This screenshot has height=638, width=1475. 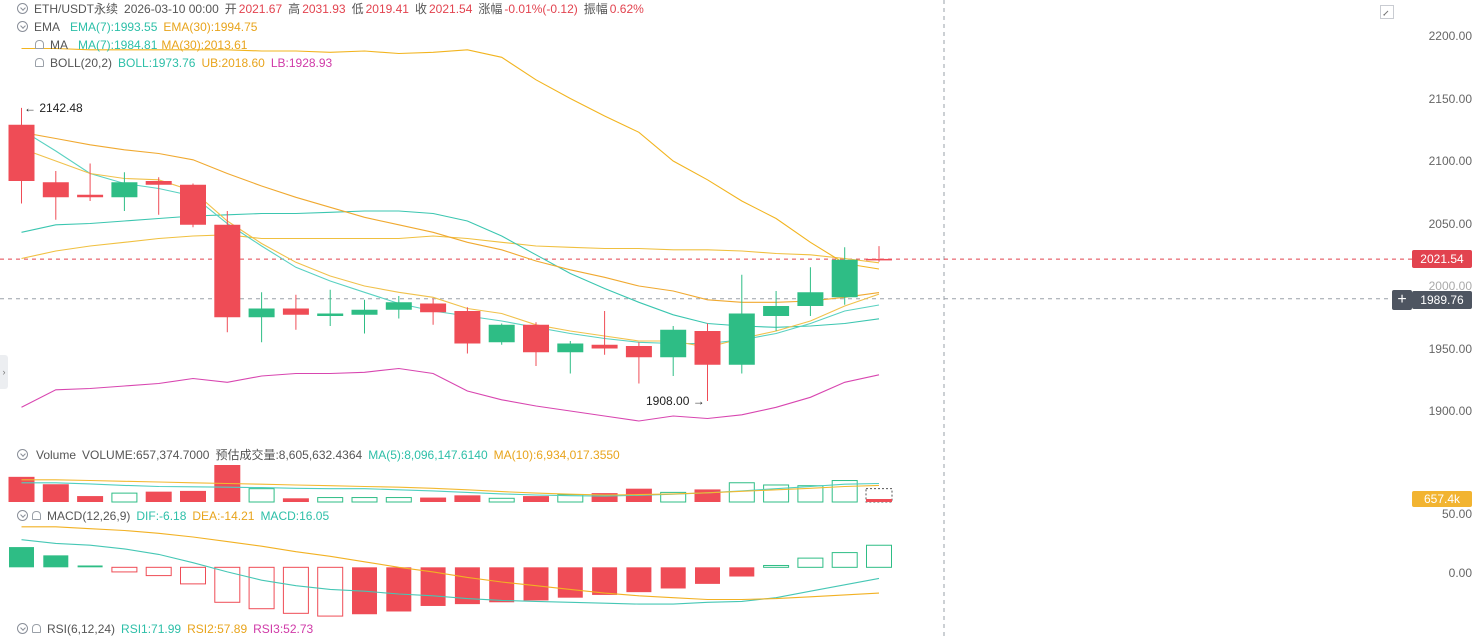 What do you see at coordinates (541, 8) in the screenshot?
I see `change-value: -0.01%(-0.12)` at bounding box center [541, 8].